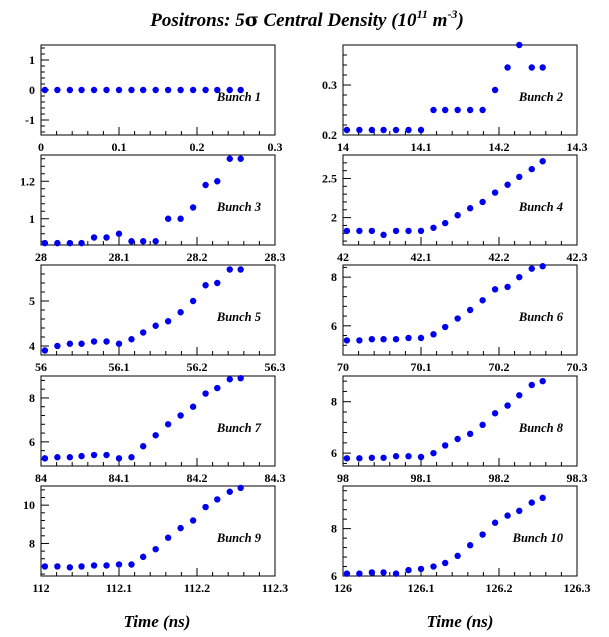  What do you see at coordinates (29, 505) in the screenshot?
I see `y-tick-label: 10` at bounding box center [29, 505].